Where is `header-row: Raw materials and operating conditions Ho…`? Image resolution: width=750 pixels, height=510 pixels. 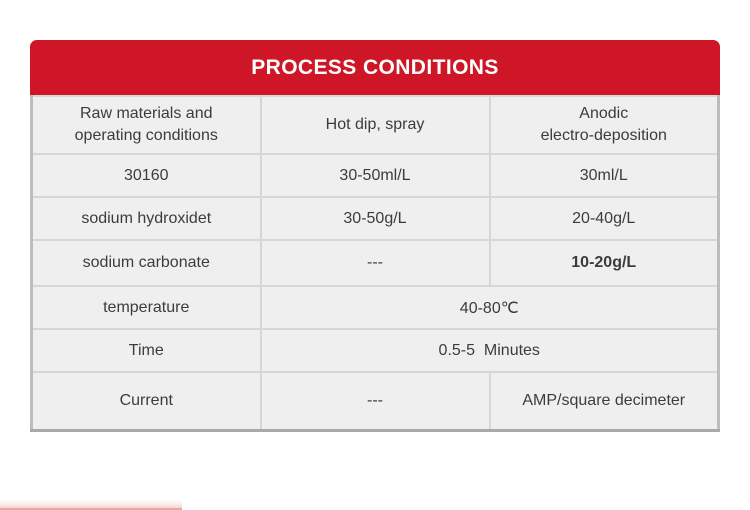
header-row: Raw materials and operating conditions Ho… is located at coordinates (375, 125).